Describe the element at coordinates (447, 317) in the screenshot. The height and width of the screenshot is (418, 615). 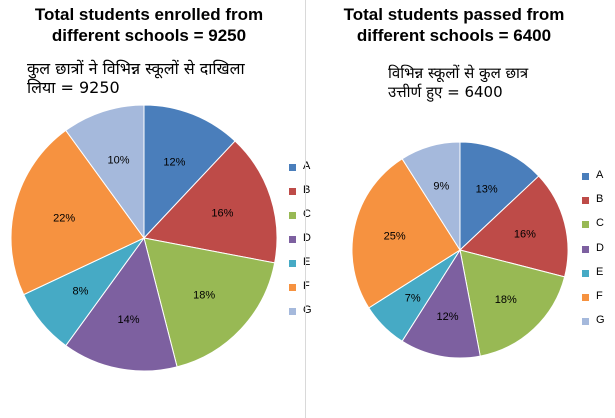
I see `slice-label-d: 12%` at that location.